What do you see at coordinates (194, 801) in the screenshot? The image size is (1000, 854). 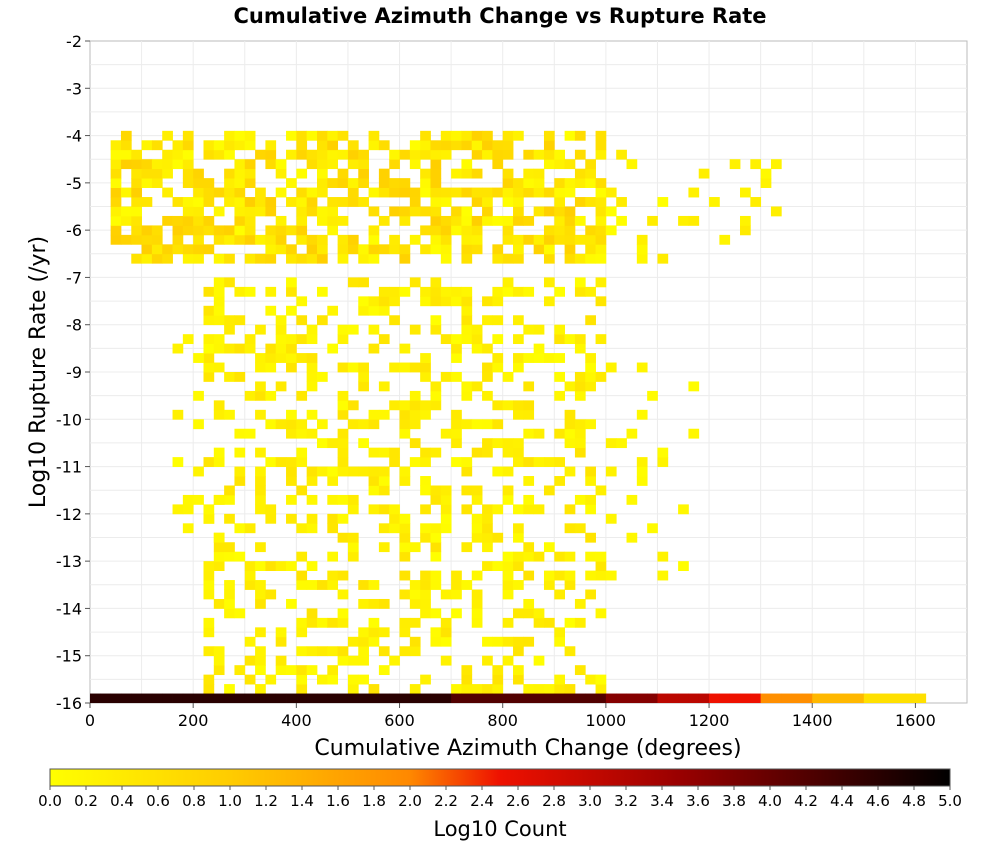 I see `colorbar-tick-label: 0.8` at bounding box center [194, 801].